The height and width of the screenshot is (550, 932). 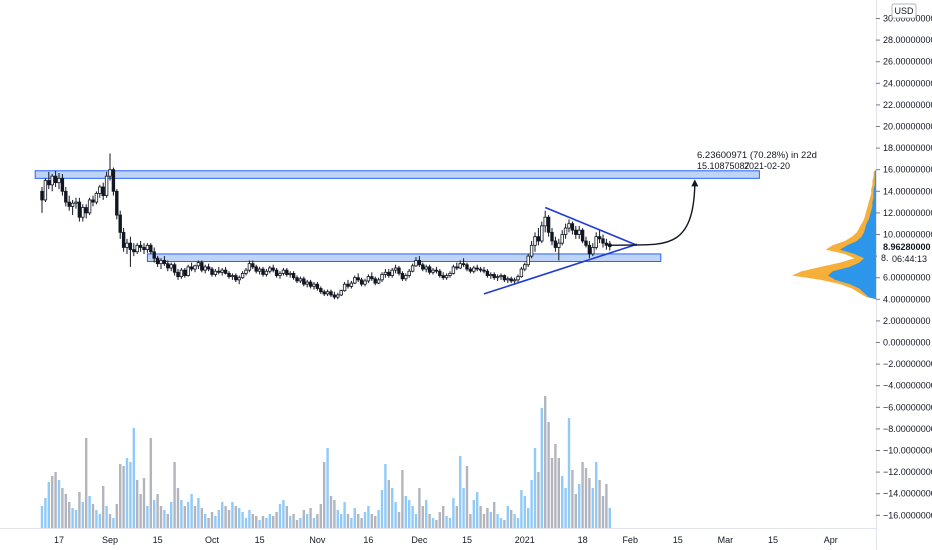 I want to click on triangle-lower-line, so click(x=560, y=269).